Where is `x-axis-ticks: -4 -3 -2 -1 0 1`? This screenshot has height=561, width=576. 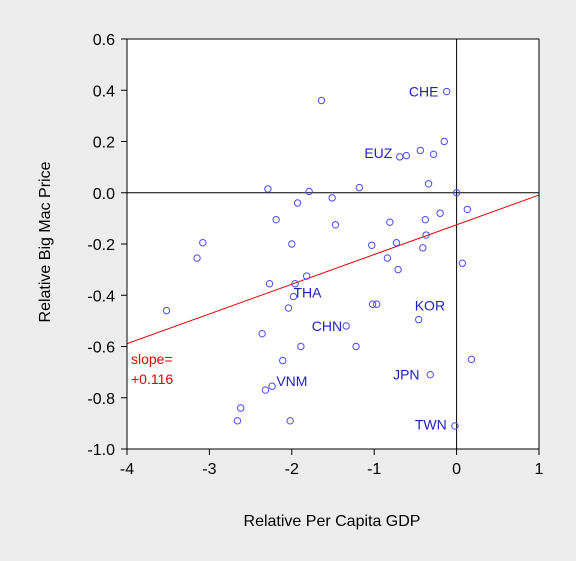 x-axis-ticks: -4 -3 -2 -1 0 1 is located at coordinates (332, 463).